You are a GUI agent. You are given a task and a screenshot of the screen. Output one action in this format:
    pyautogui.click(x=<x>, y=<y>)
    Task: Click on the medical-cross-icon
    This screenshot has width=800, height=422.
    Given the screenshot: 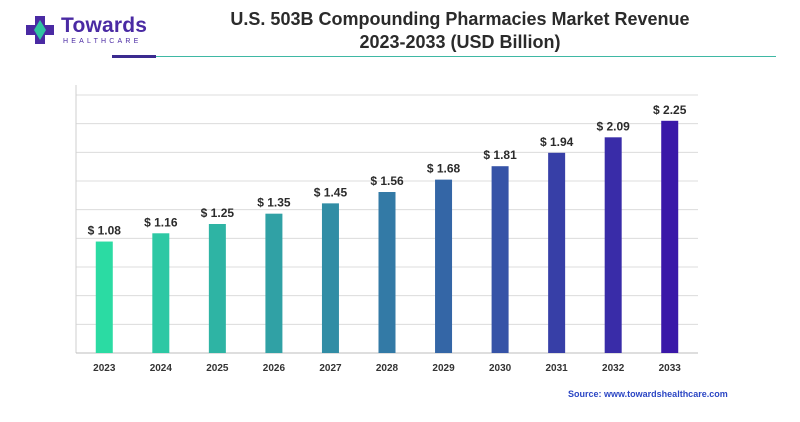 What is the action you would take?
    pyautogui.click(x=40, y=30)
    